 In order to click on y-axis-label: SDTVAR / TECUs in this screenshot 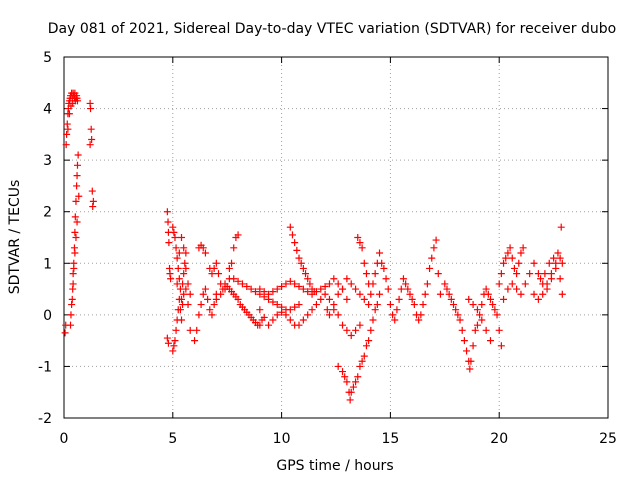, I will do `click(15, 237)`.